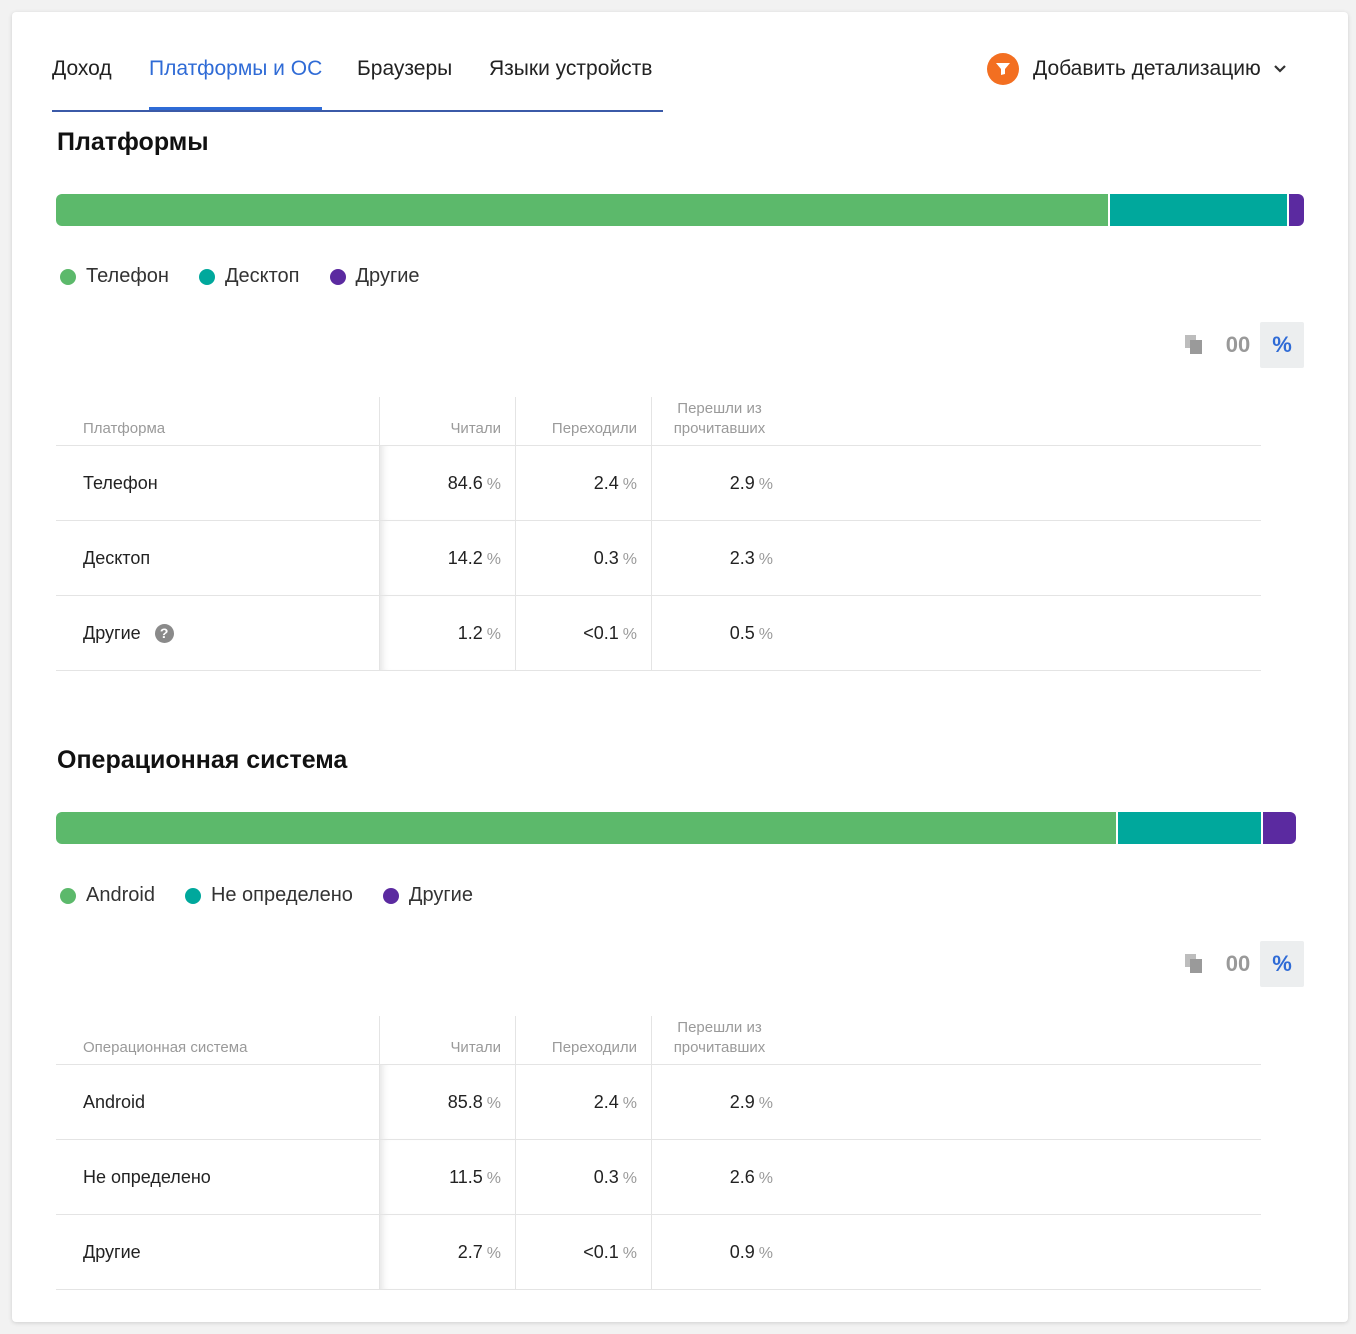 The width and height of the screenshot is (1356, 1334). What do you see at coordinates (120, 895) in the screenshot?
I see `legend-label: Android` at bounding box center [120, 895].